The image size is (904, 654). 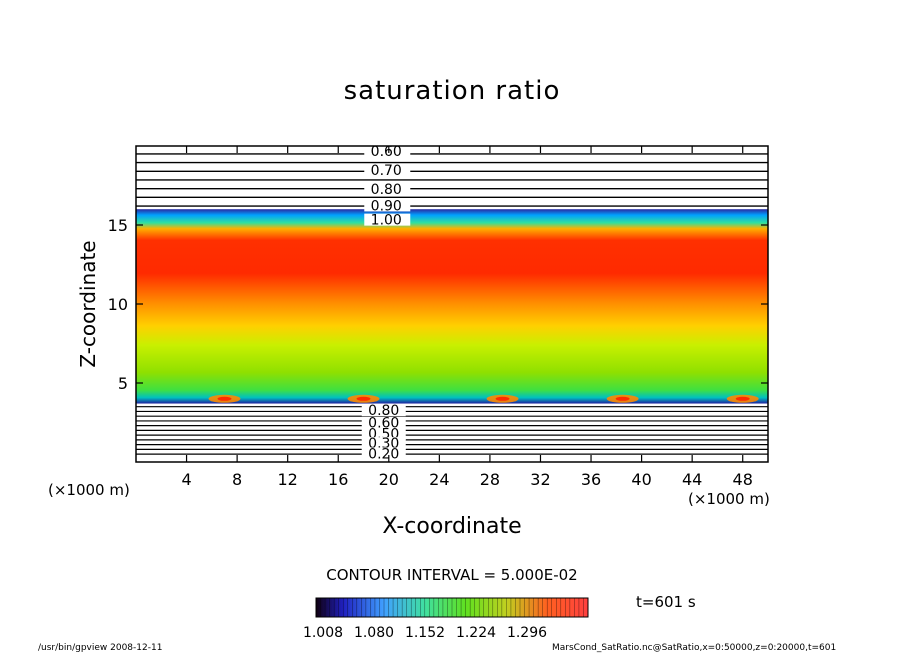 I want to click on y-axis-label: Z-coordinate, so click(x=88, y=304).